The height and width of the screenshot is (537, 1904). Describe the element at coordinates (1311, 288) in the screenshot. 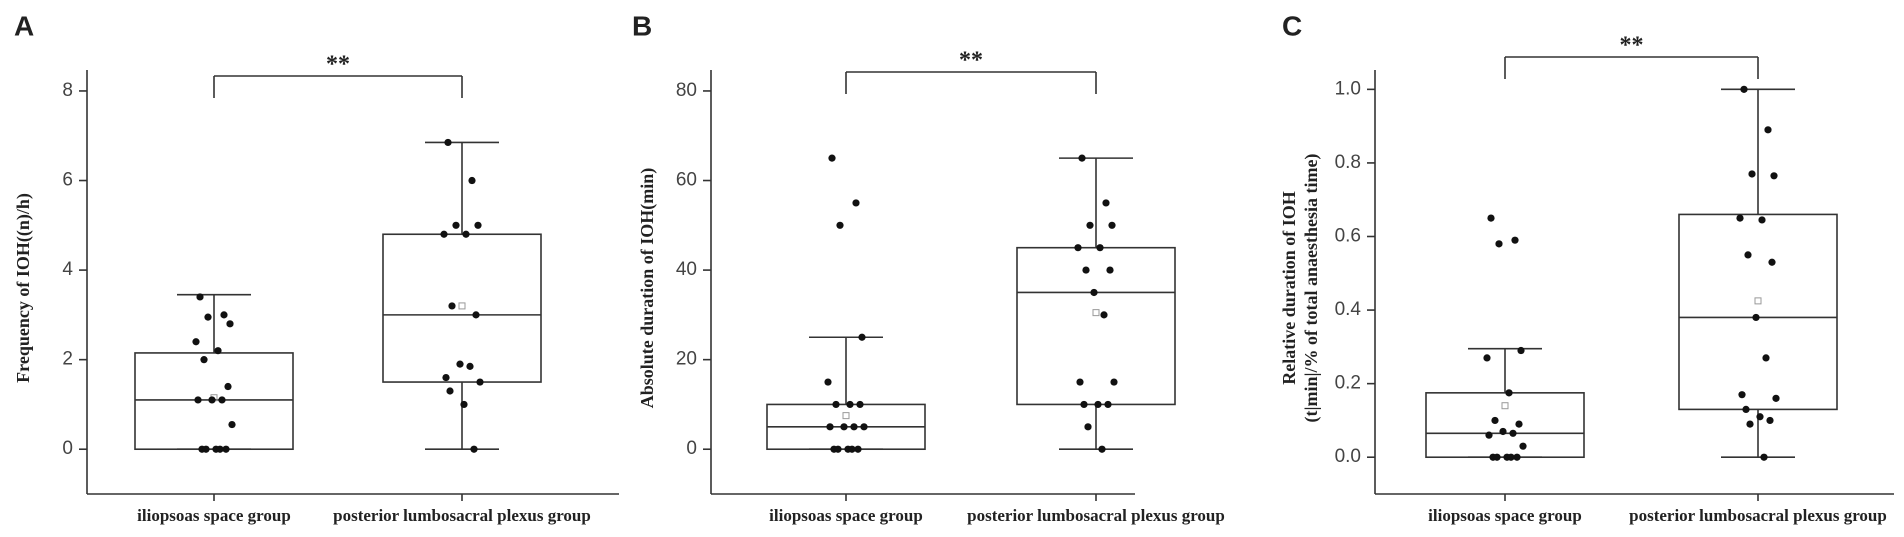

I see `y-axis-title: (t|min|/% of total anaesthesia time)` at that location.